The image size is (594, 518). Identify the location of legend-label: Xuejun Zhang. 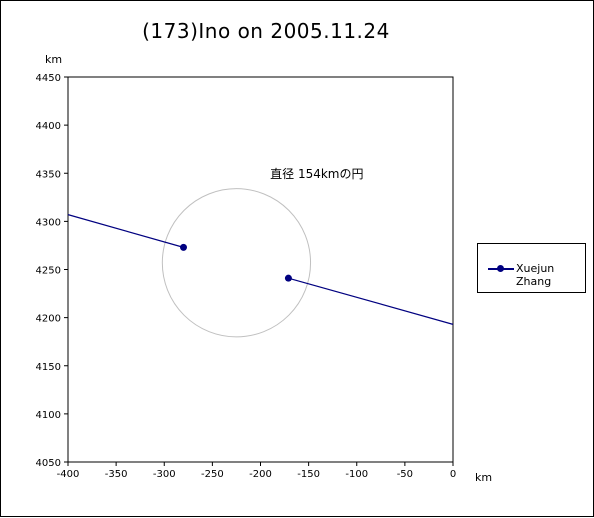
(535, 275).